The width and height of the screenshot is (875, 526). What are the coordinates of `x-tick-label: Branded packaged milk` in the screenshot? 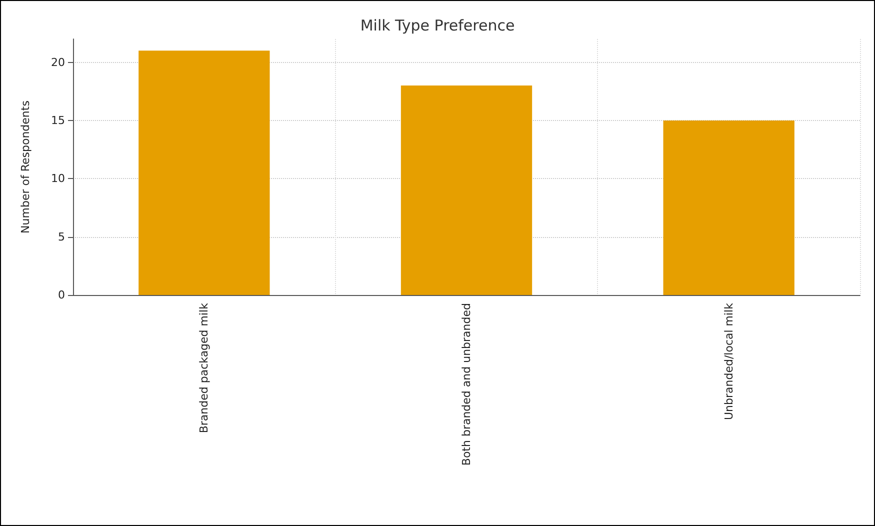 It's located at (204, 368).